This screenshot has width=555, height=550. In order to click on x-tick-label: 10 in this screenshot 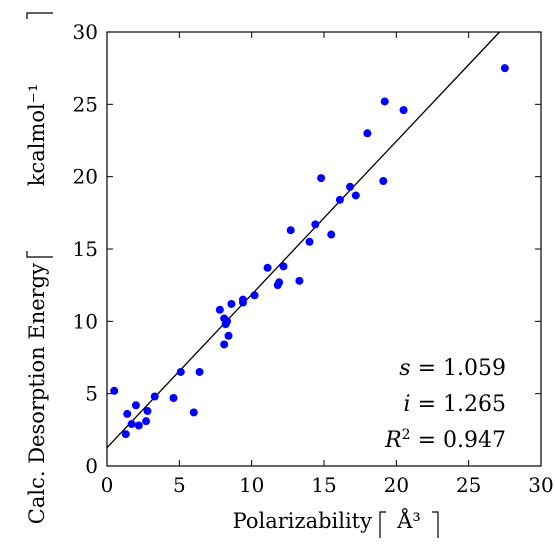, I will do `click(251, 485)`.